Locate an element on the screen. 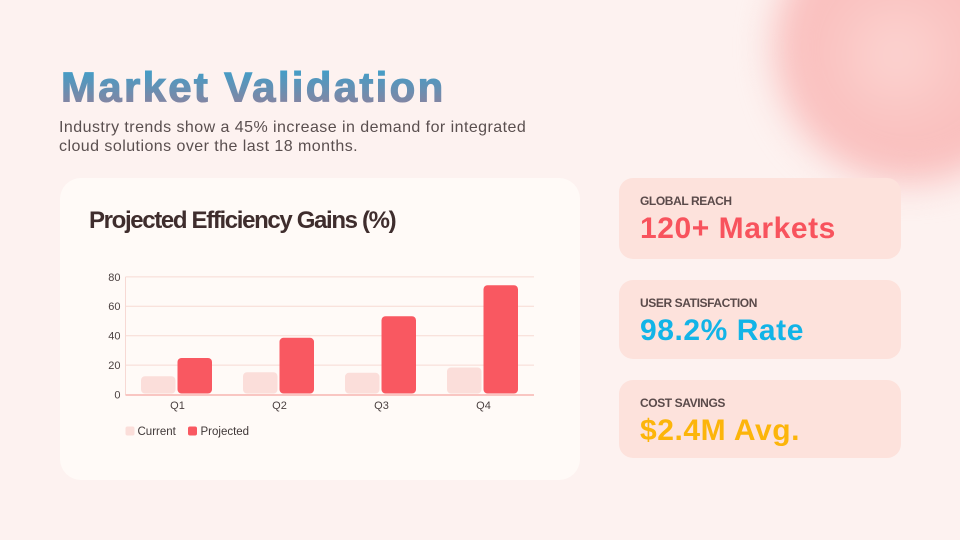 This screenshot has width=960, height=540. svg-text: Q3 is located at coordinates (381, 406).